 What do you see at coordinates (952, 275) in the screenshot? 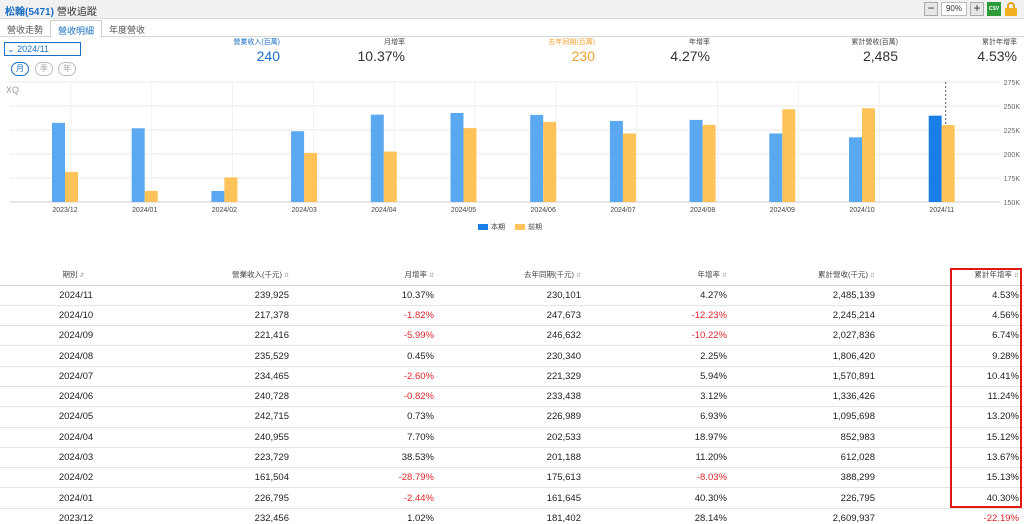
I see `column-header-cumulative-yoy: 累計年增率 ⇵` at bounding box center [952, 275].